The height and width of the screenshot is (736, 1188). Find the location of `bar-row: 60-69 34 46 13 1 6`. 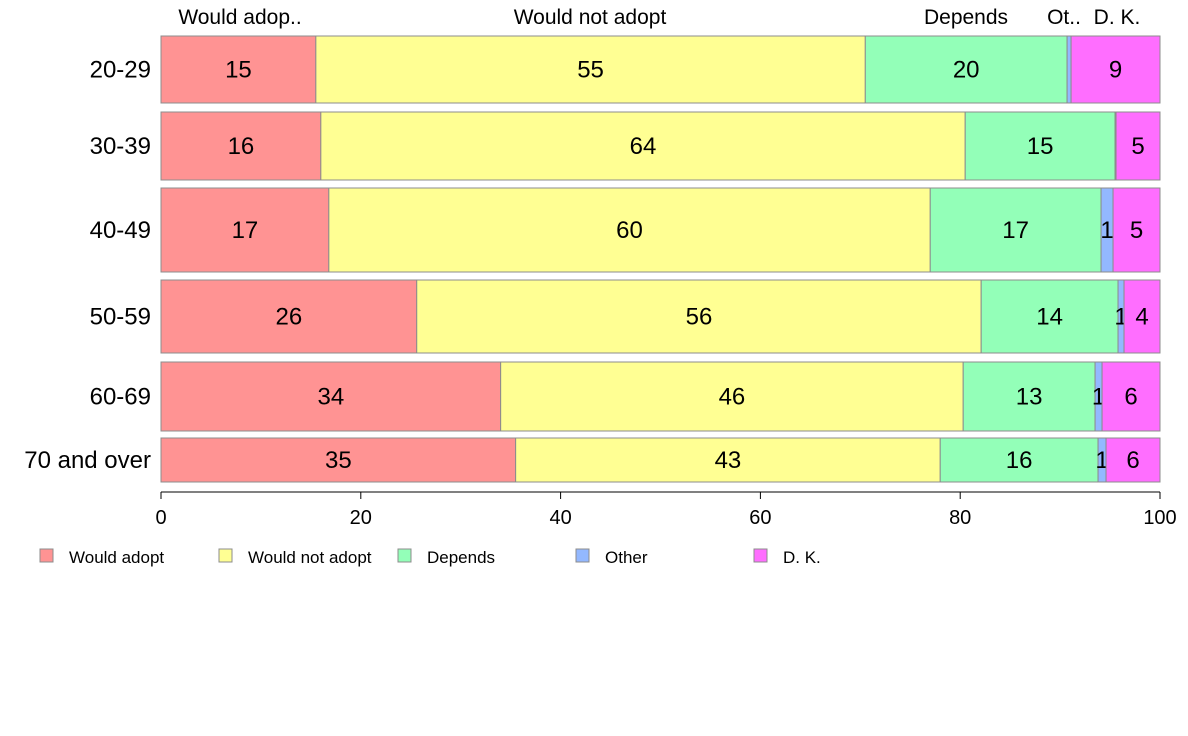

bar-row: 60-69 34 46 13 1 6 is located at coordinates (625, 396).